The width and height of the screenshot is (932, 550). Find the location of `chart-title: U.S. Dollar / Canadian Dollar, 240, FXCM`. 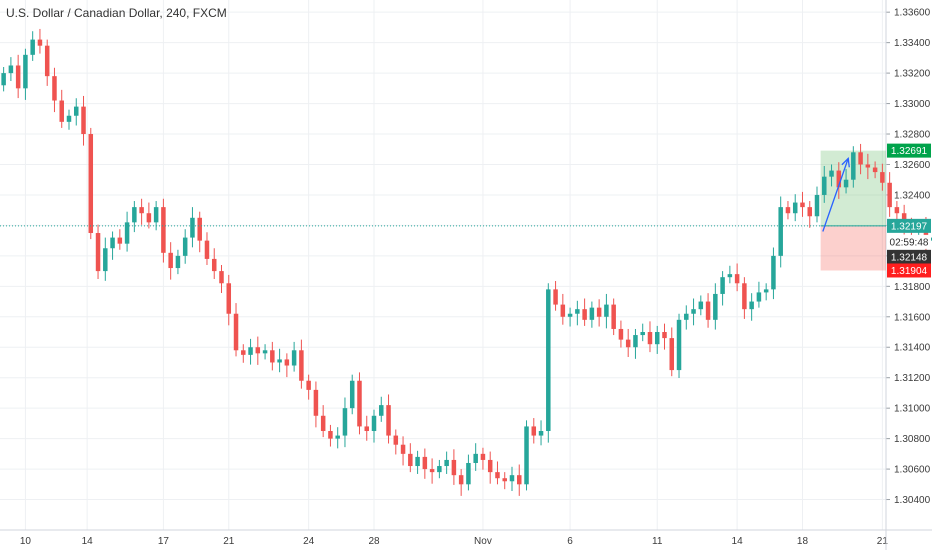

chart-title: U.S. Dollar / Canadian Dollar, 240, FXCM is located at coordinates (116, 13).